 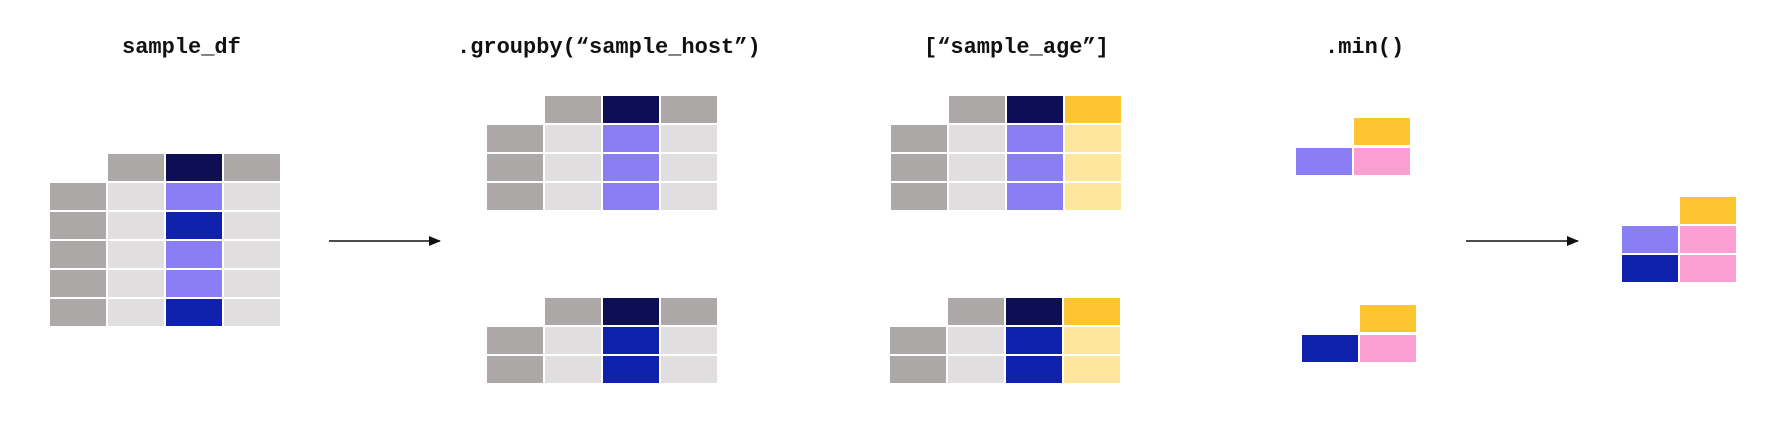 I want to click on source-header-host, so click(x=194, y=167).